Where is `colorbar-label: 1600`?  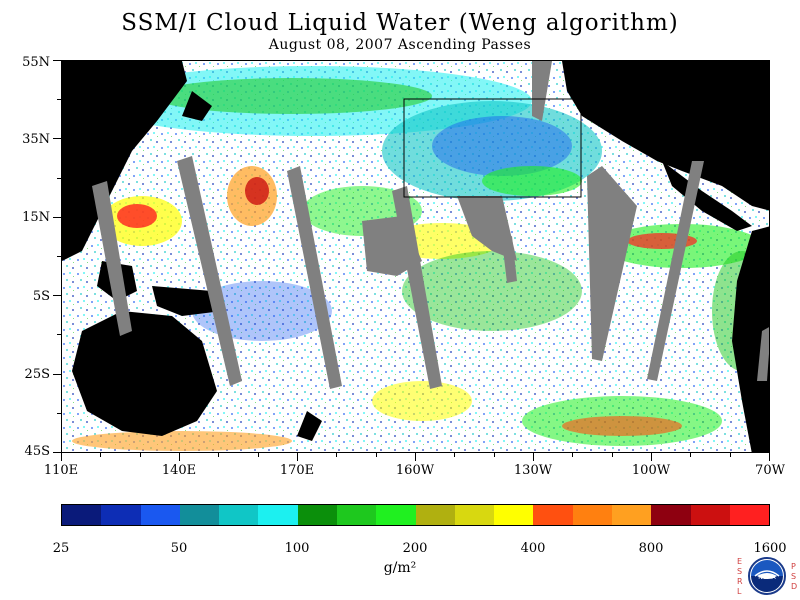 colorbar-label: 1600 is located at coordinates (770, 548).